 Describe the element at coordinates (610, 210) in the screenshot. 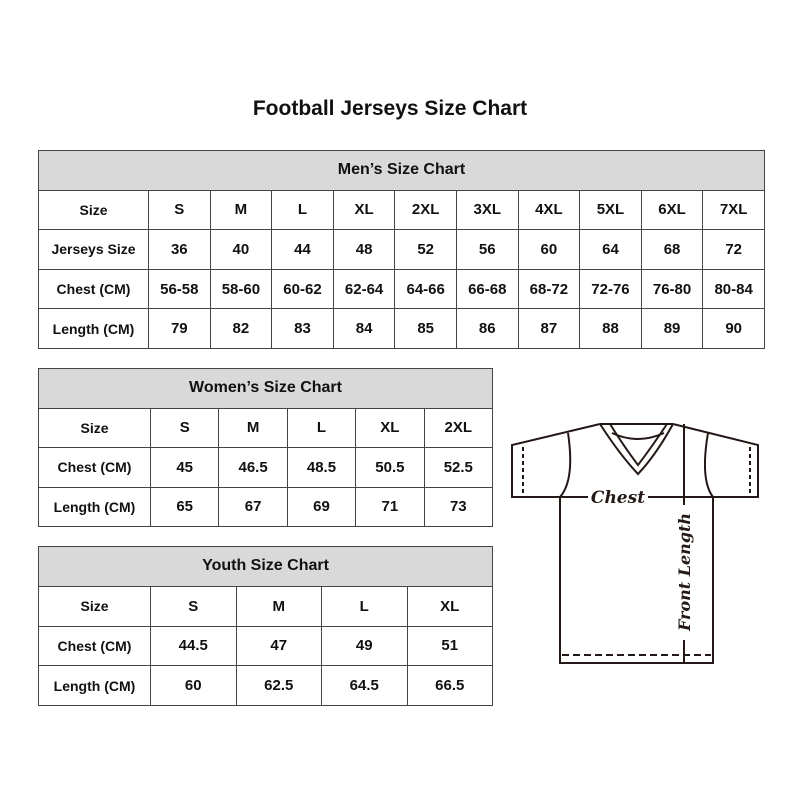

I see `table-cell: 5XL` at that location.